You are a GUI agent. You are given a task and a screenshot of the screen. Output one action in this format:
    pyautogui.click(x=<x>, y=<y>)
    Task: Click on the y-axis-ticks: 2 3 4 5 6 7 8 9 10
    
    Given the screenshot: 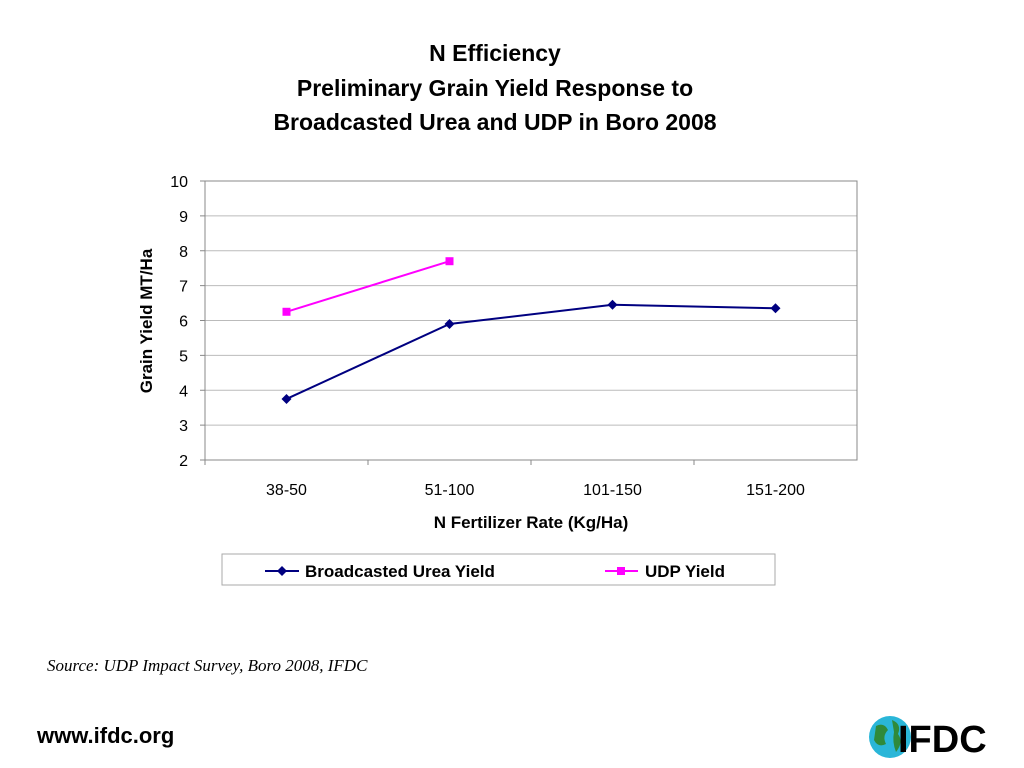 What is the action you would take?
    pyautogui.click(x=187, y=322)
    